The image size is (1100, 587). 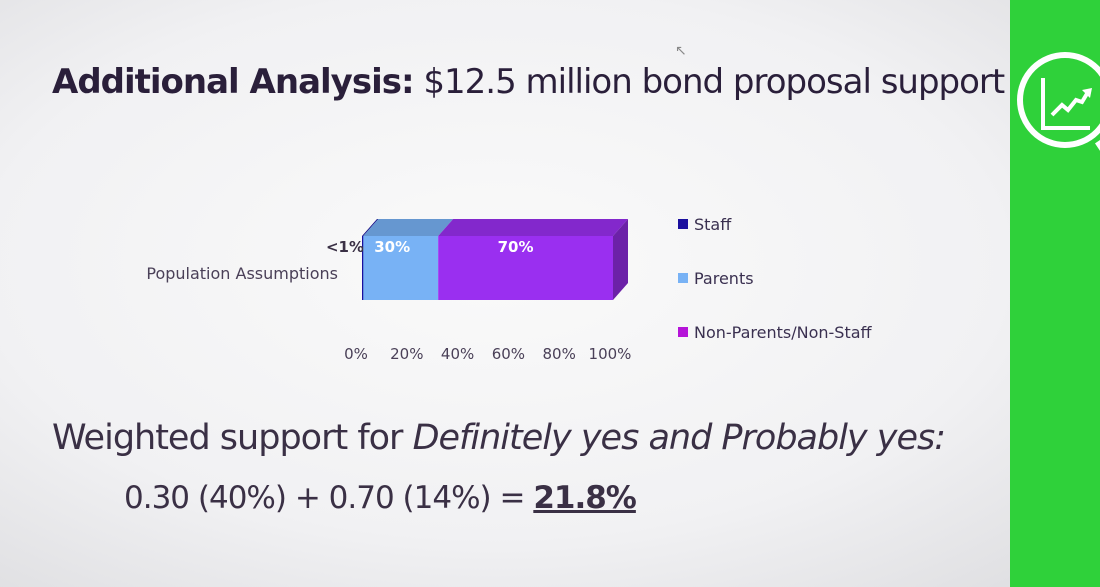 What do you see at coordinates (516, 247) in the screenshot?
I see `data-label: 70%` at bounding box center [516, 247].